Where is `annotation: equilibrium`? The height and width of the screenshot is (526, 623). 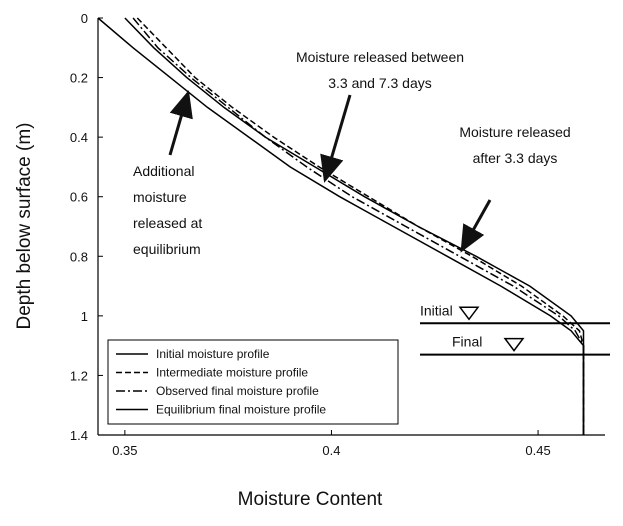 annotation: equilibrium is located at coordinates (167, 249).